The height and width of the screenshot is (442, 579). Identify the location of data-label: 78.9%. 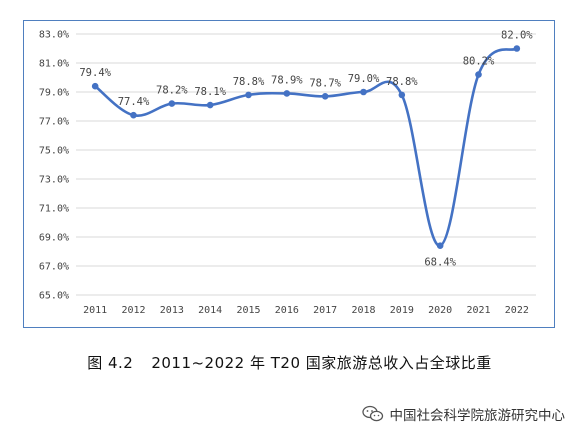
(287, 80).